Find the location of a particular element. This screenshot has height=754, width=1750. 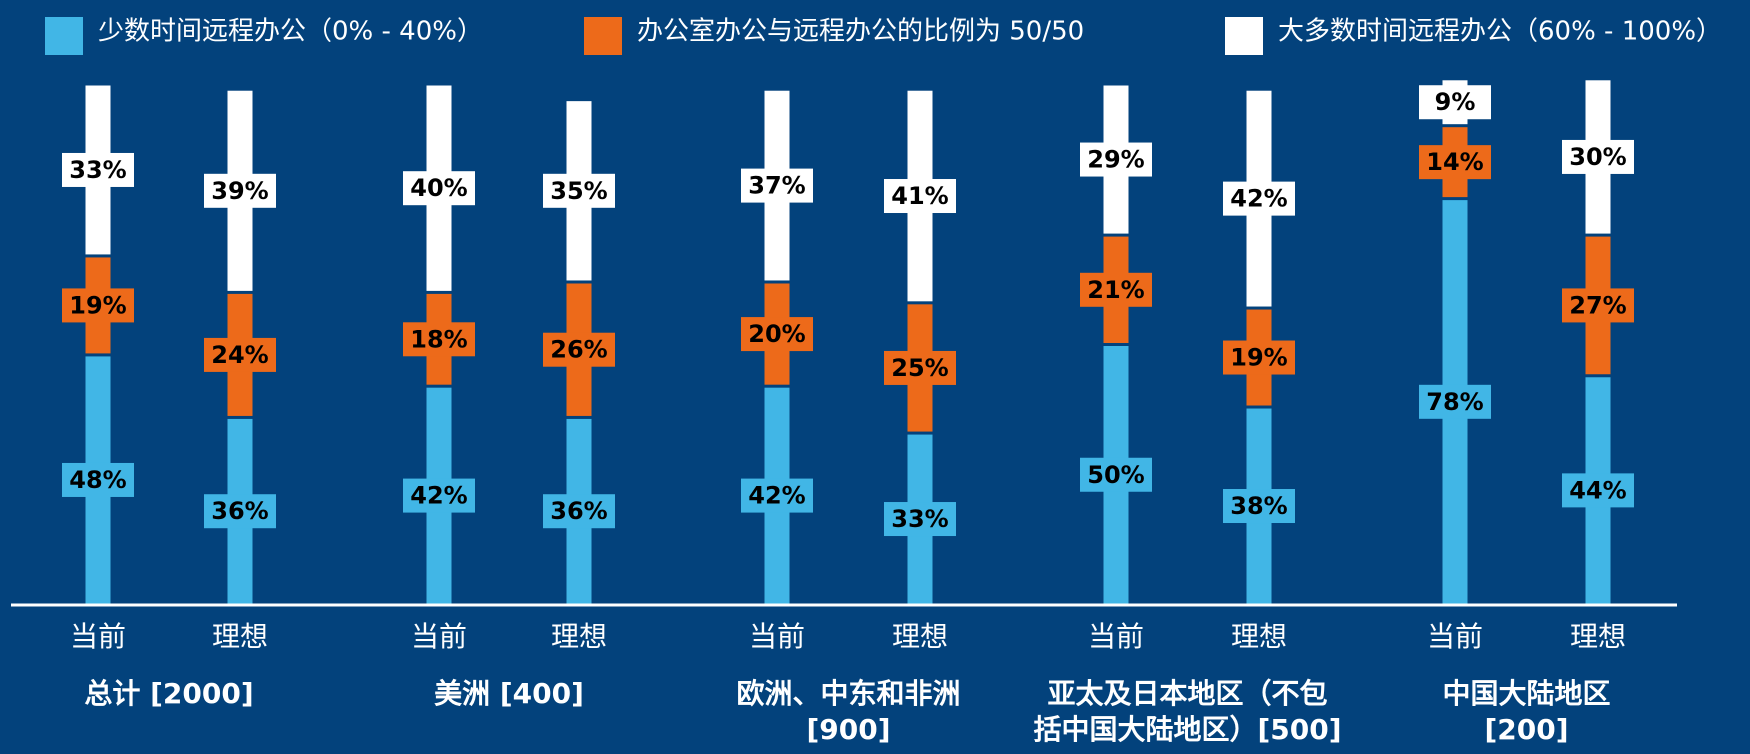

value-label: 78% is located at coordinates (1454, 402).